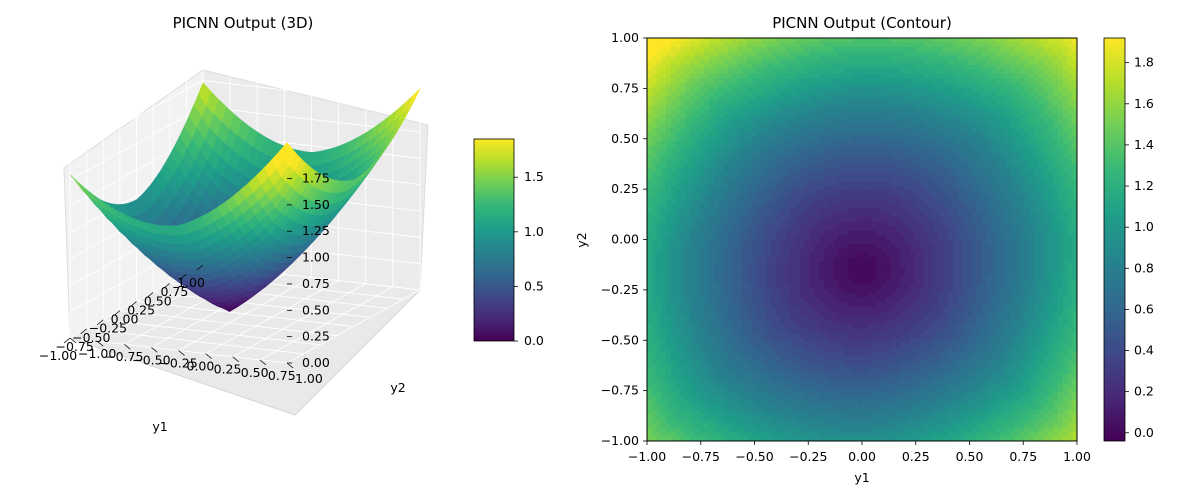 The image size is (1200, 500). Describe the element at coordinates (316, 283) in the screenshot. I see `z-tick-label: 0.75` at that location.